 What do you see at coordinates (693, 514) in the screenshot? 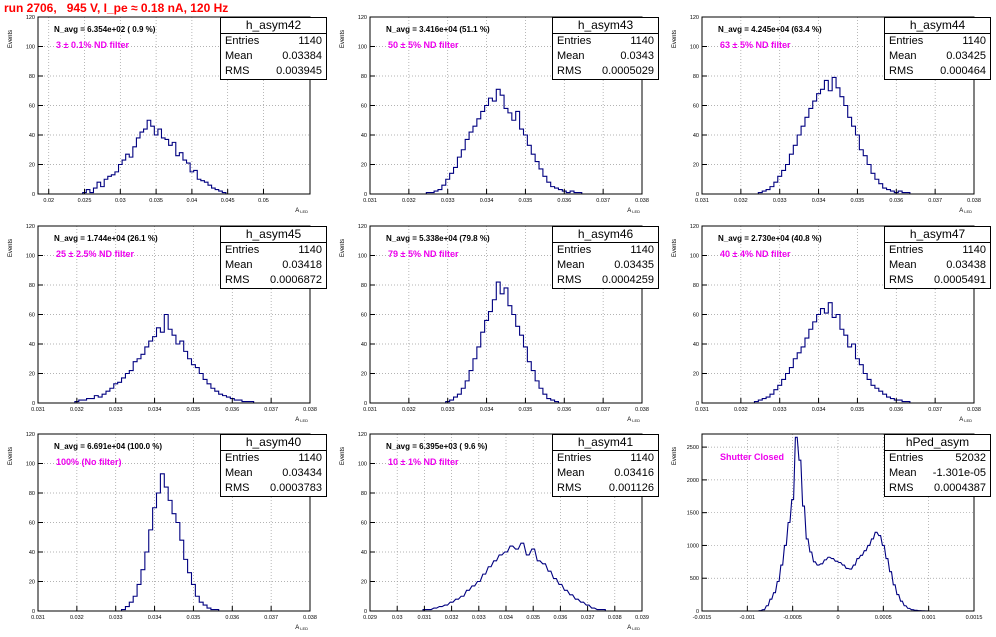
I see `y-tick-label: 1500` at bounding box center [693, 514].